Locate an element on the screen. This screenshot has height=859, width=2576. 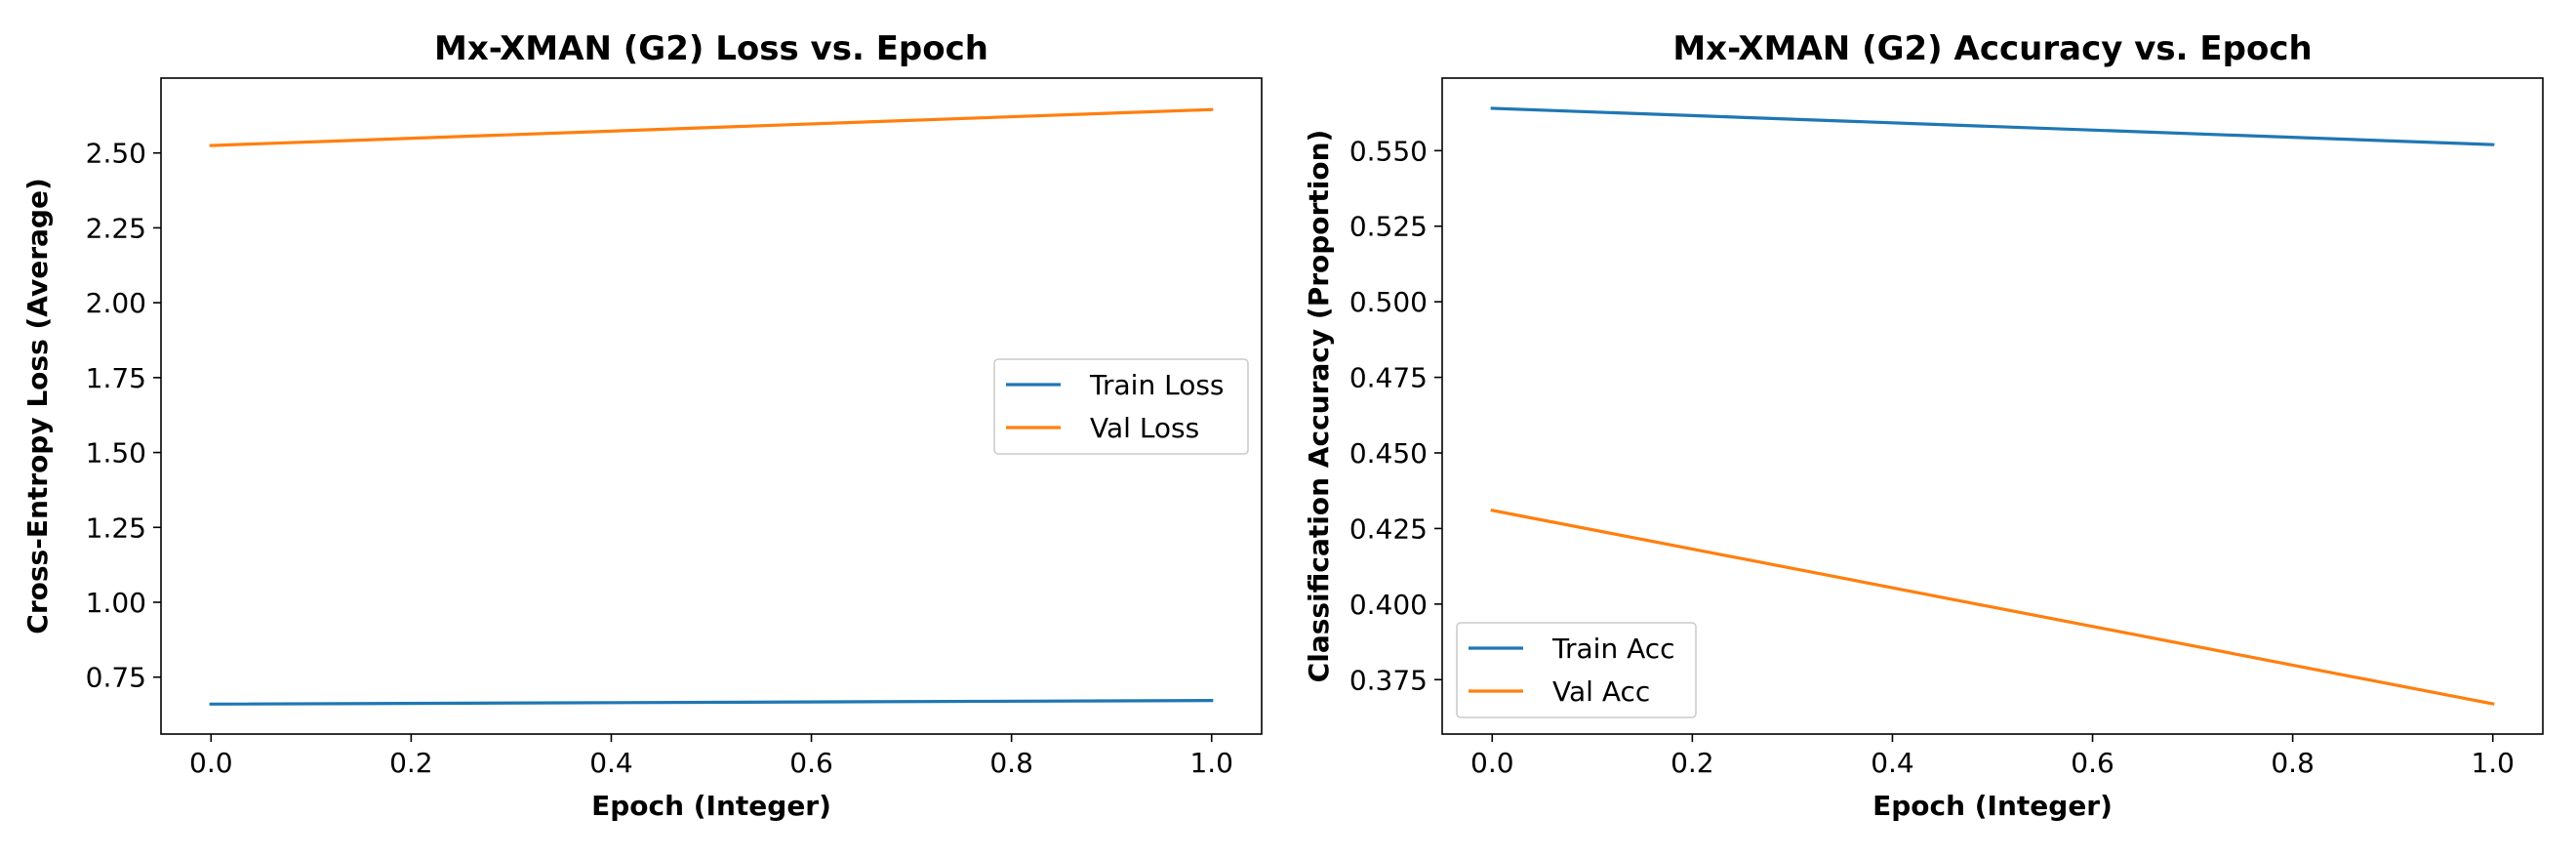
y-tick-label: 1.50 is located at coordinates (116, 454).